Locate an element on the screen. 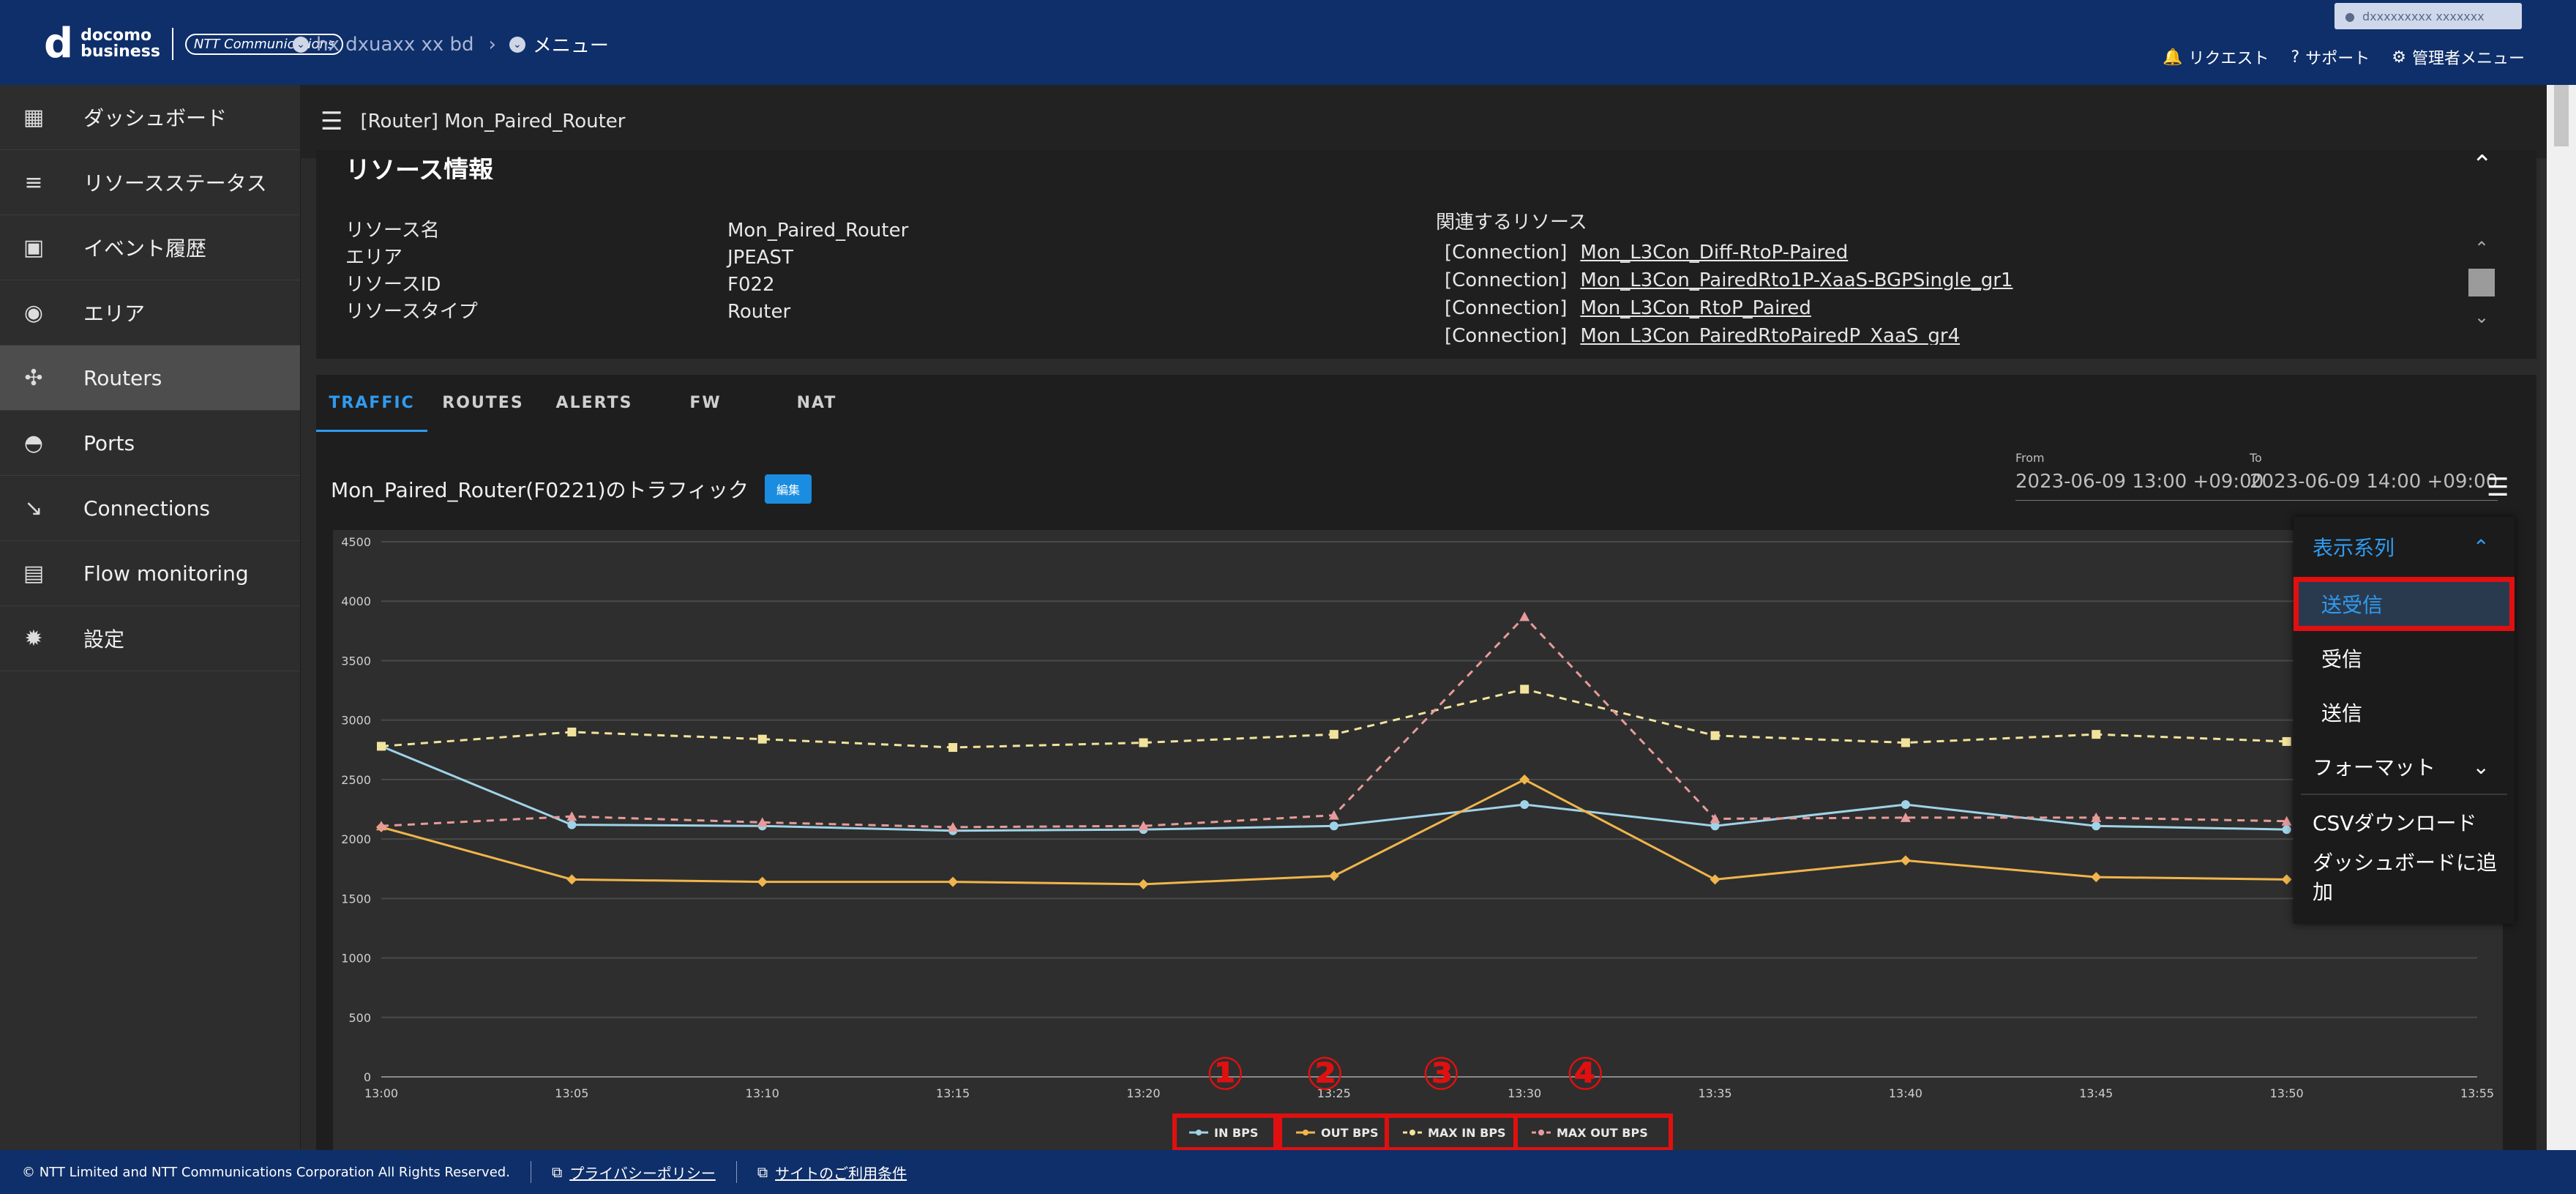 This screenshot has width=2576, height=1194. chevron-up-icon: ⌃ is located at coordinates (2481, 546).